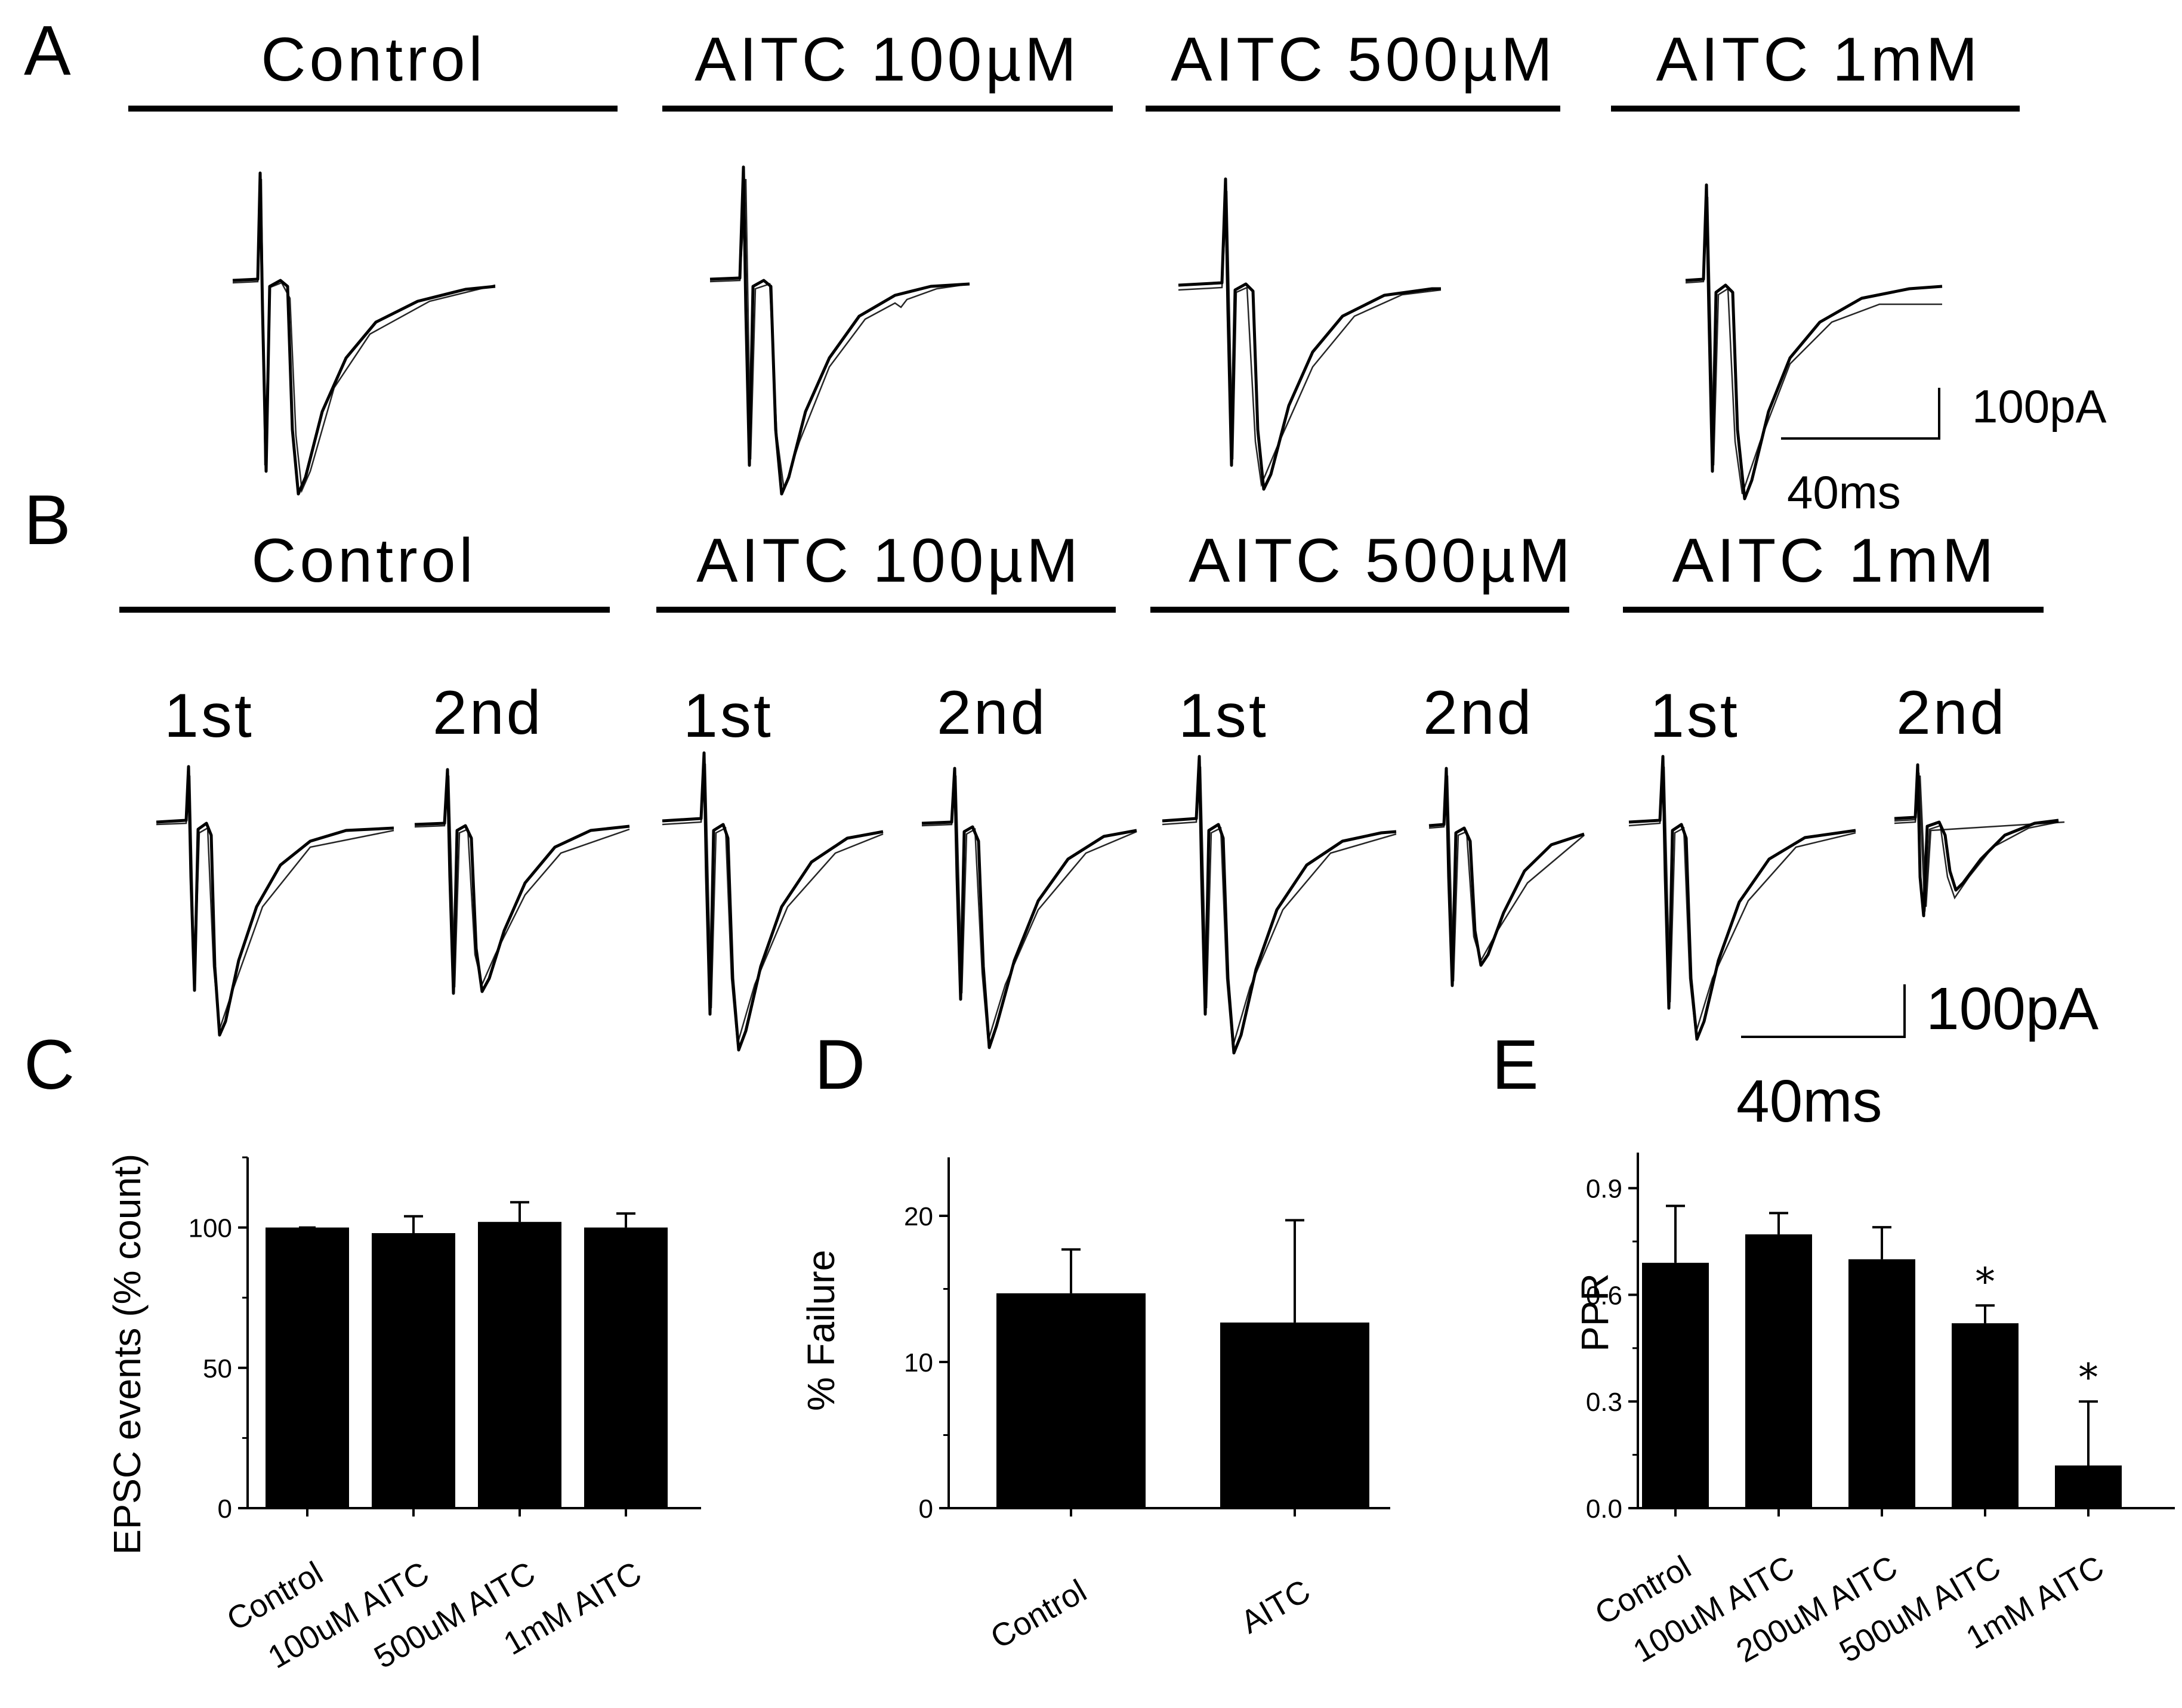 The width and height of the screenshot is (2182, 1708). Describe the element at coordinates (1223, 715) in the screenshot. I see `b-aitc-500-1st-label: 1st` at that location.